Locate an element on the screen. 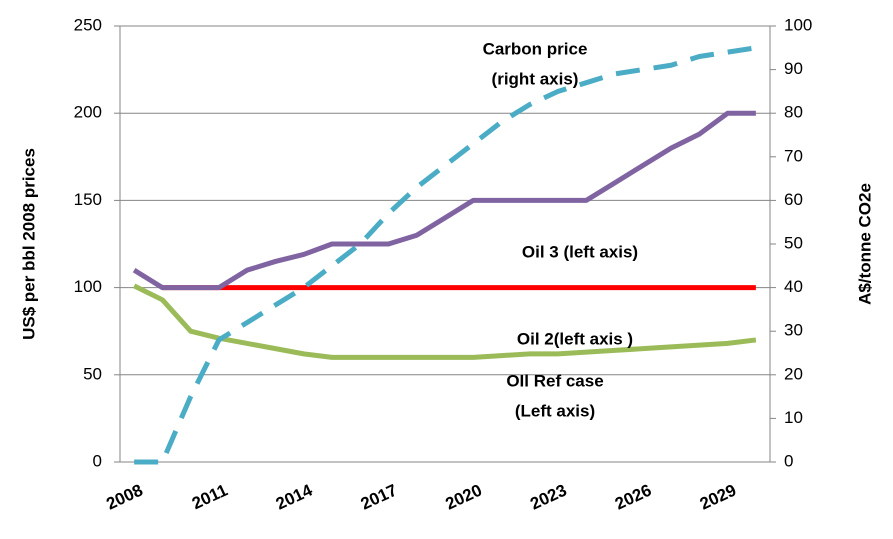  x-tick-label: 2017 is located at coordinates (379, 496).